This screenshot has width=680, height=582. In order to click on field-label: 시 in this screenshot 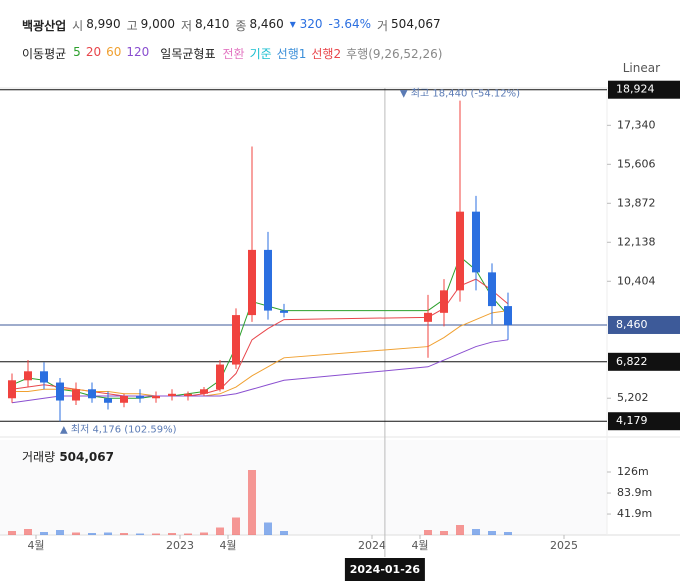, I will do `click(78, 26)`.